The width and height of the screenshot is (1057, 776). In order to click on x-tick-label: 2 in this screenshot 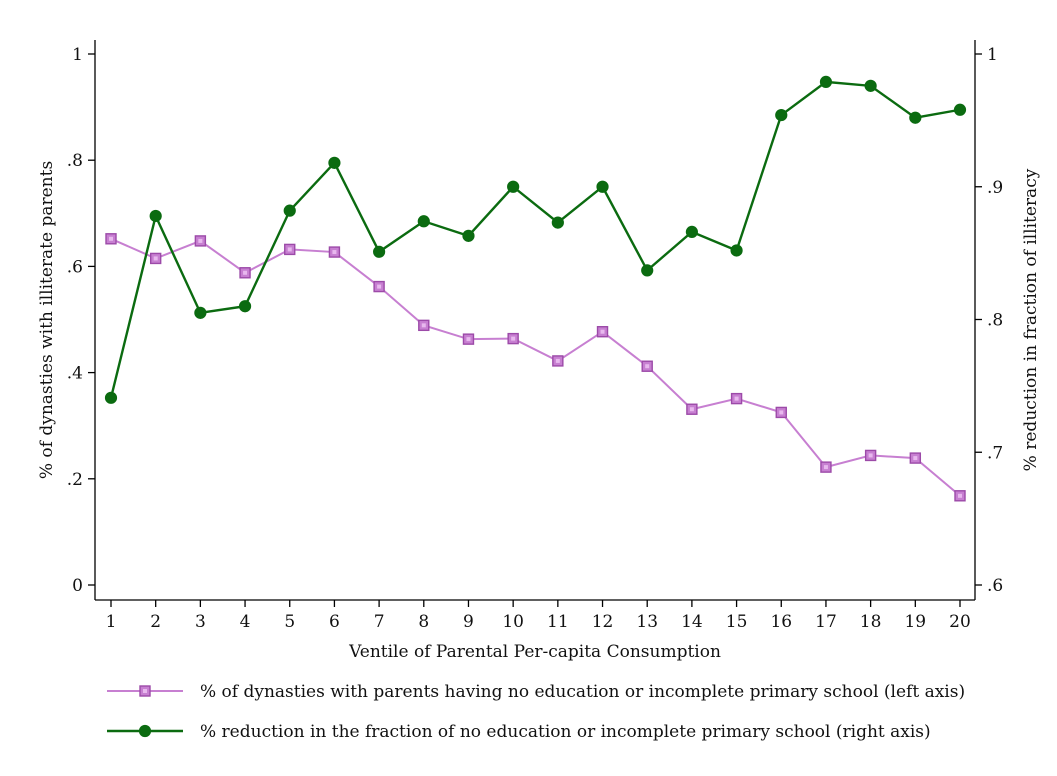, I will do `click(155, 622)`.